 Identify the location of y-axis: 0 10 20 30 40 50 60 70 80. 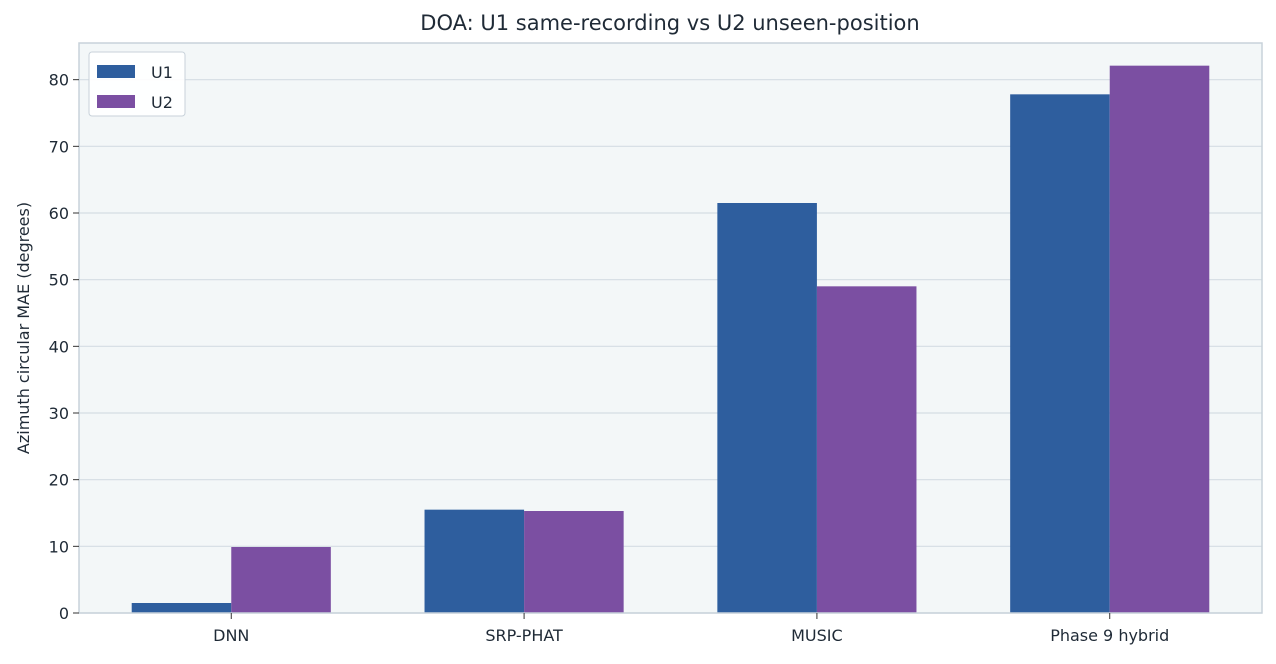
(64, 347).